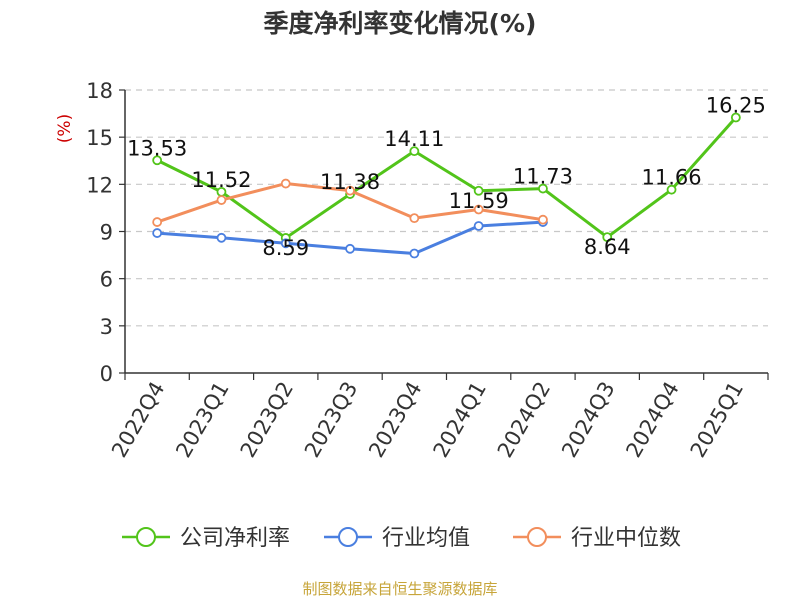 The image size is (800, 600). What do you see at coordinates (460, 420) in the screenshot?
I see `x-tick-label: 2024Q1` at bounding box center [460, 420].